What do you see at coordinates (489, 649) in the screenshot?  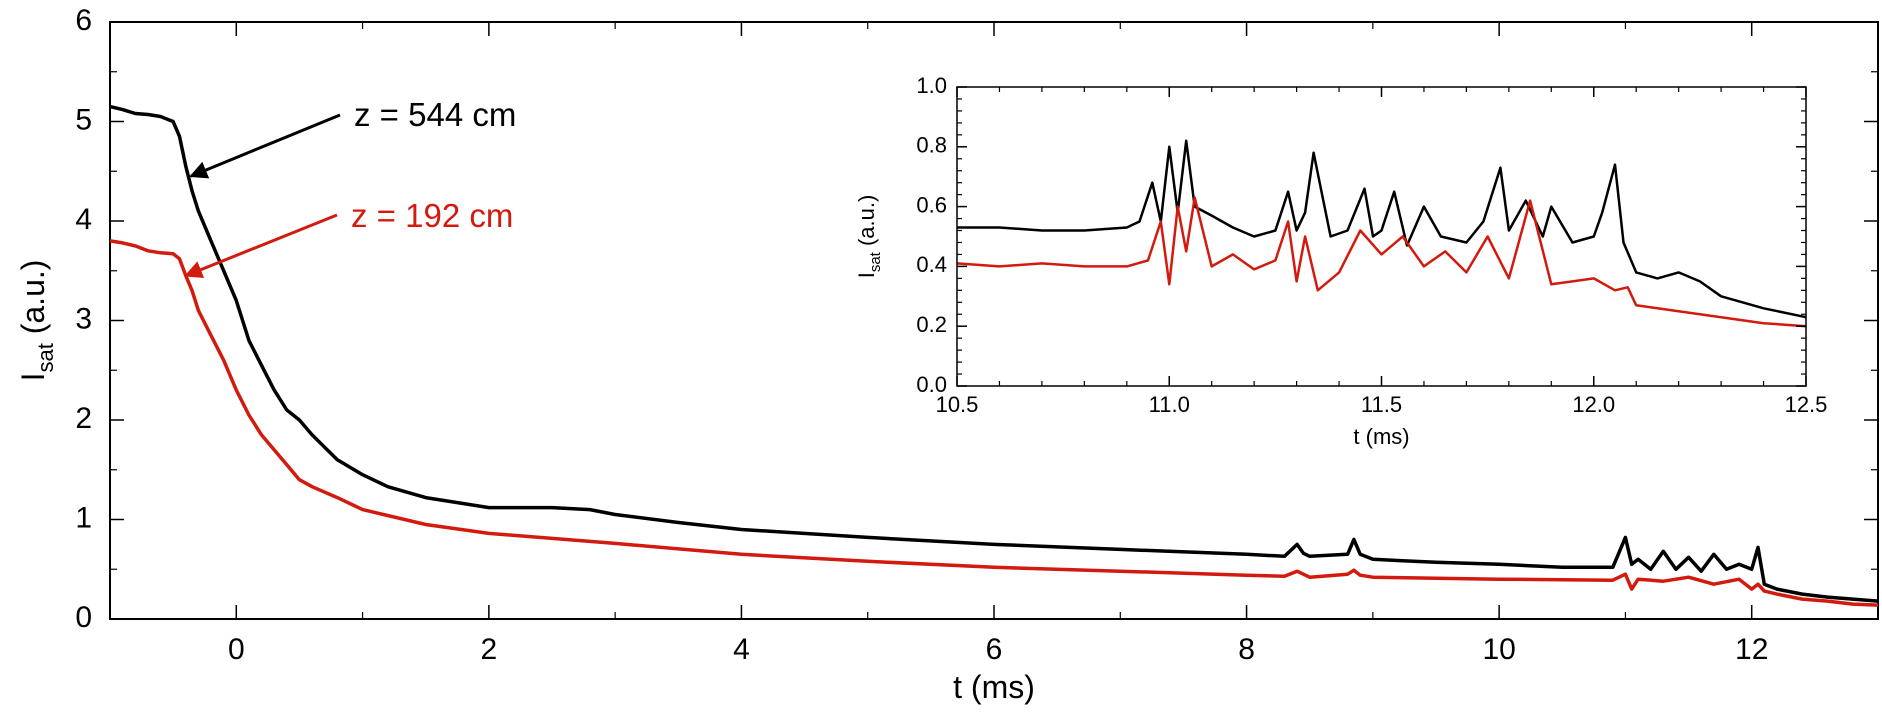 I see `main-x-tick-label: 2` at bounding box center [489, 649].